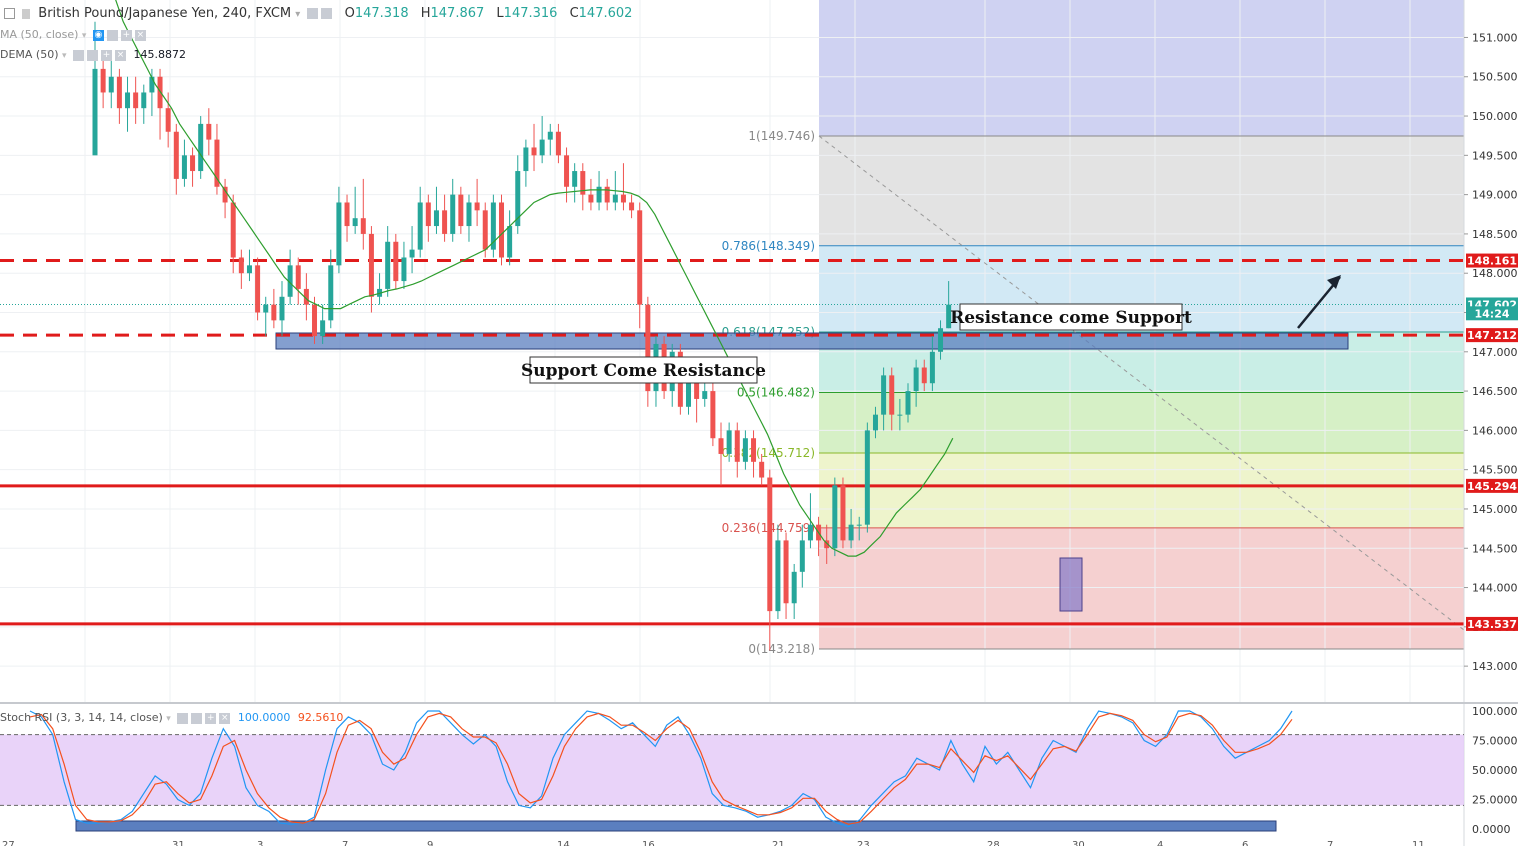 The image size is (1518, 846). I want to click on time-tick-label-0: 27, so click(8, 843).